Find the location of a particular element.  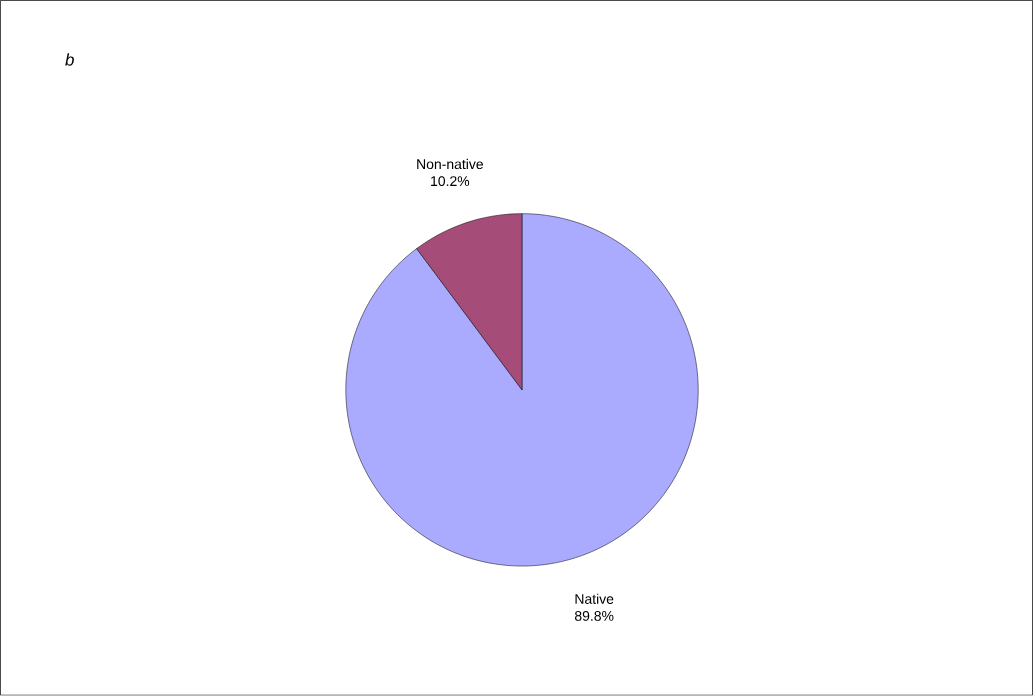

slice-label: Non-native is located at coordinates (450, 164).